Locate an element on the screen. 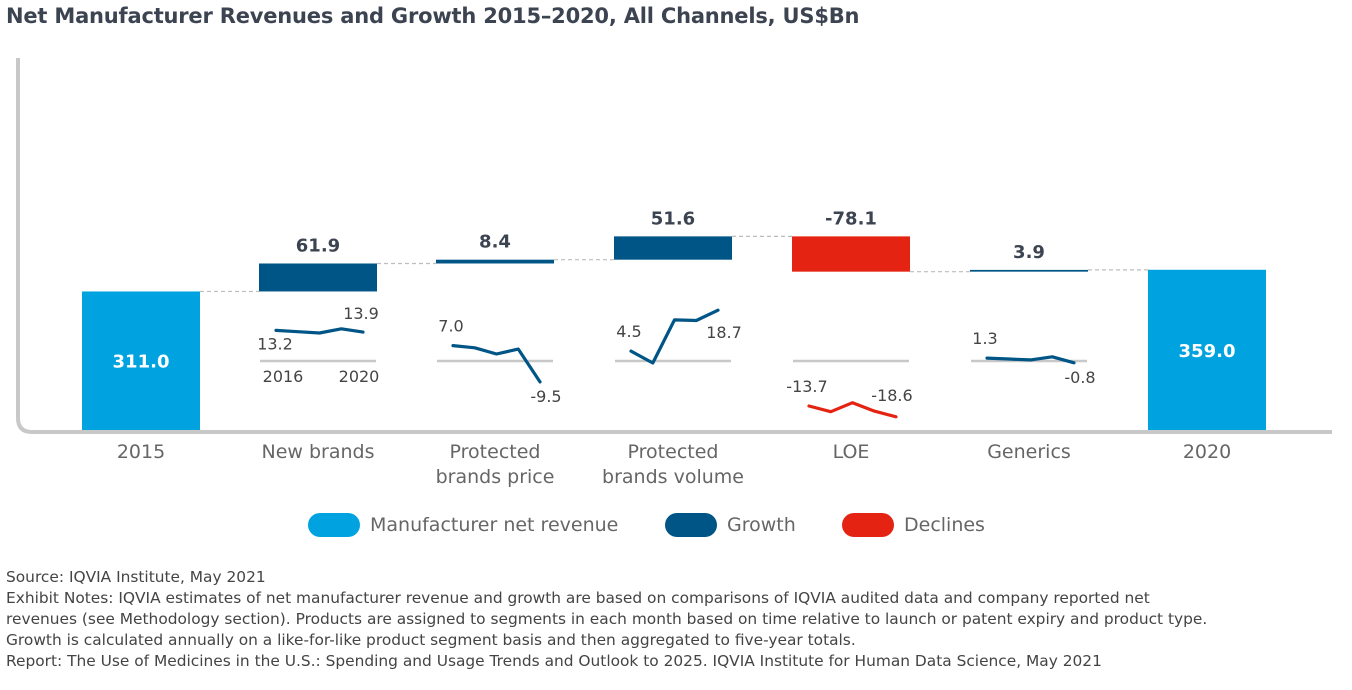  legend-label-growth: Growth is located at coordinates (761, 525).